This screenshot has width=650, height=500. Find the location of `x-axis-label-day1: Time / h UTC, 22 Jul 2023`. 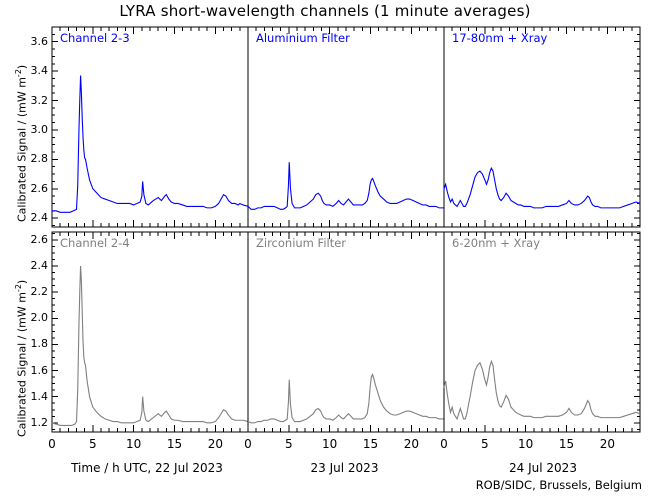

x-axis-label-day1: Time / h UTC, 22 Jul 2023 is located at coordinates (147, 468).